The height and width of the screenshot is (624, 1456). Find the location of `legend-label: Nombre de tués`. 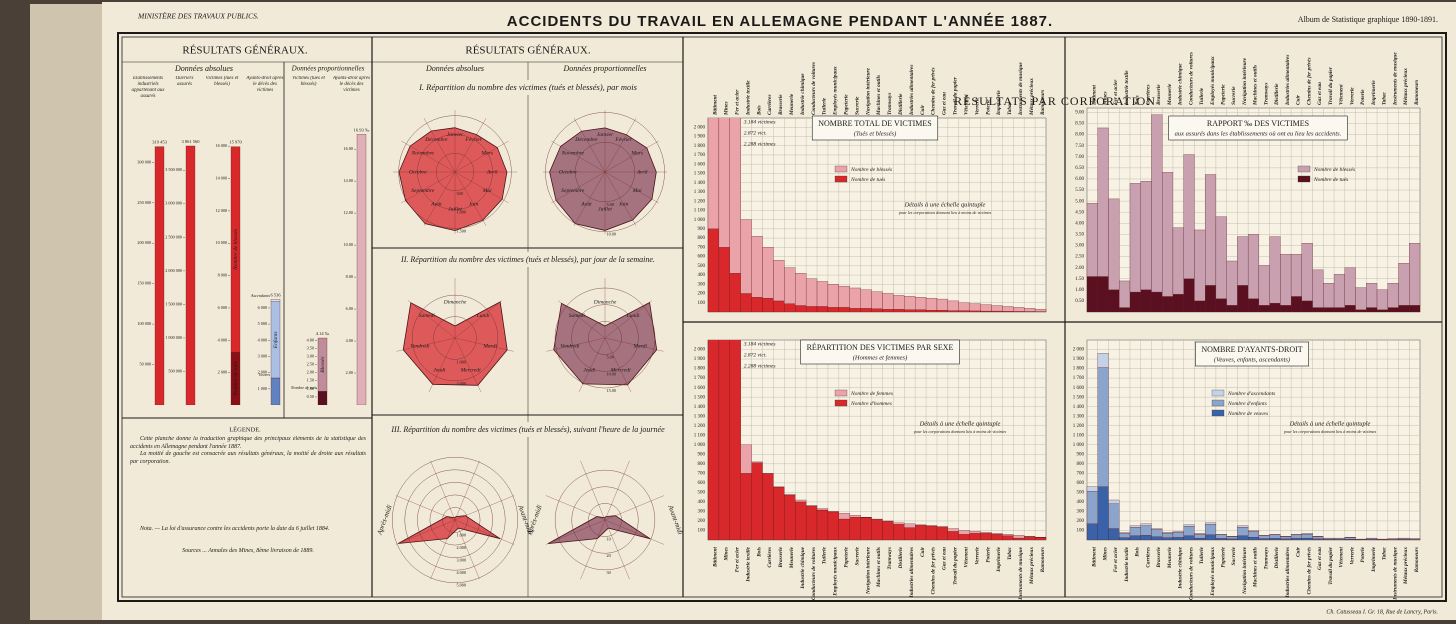

legend-label: Nombre de tués is located at coordinates (867, 180).